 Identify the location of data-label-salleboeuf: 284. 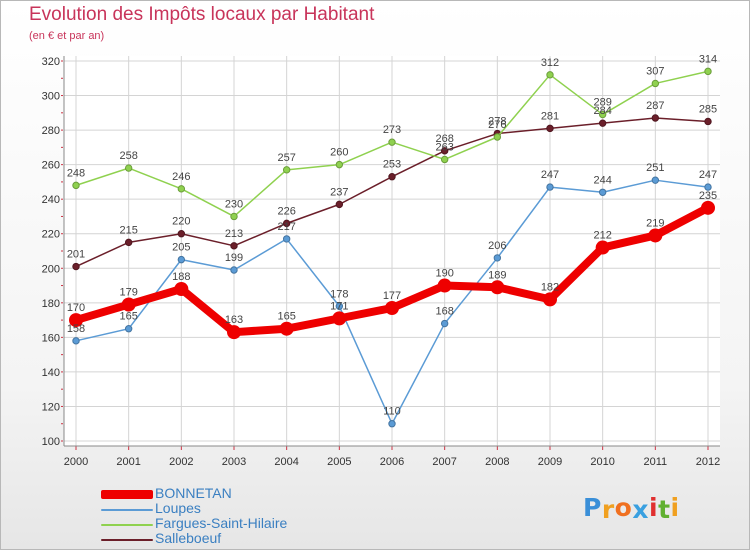
(602, 111).